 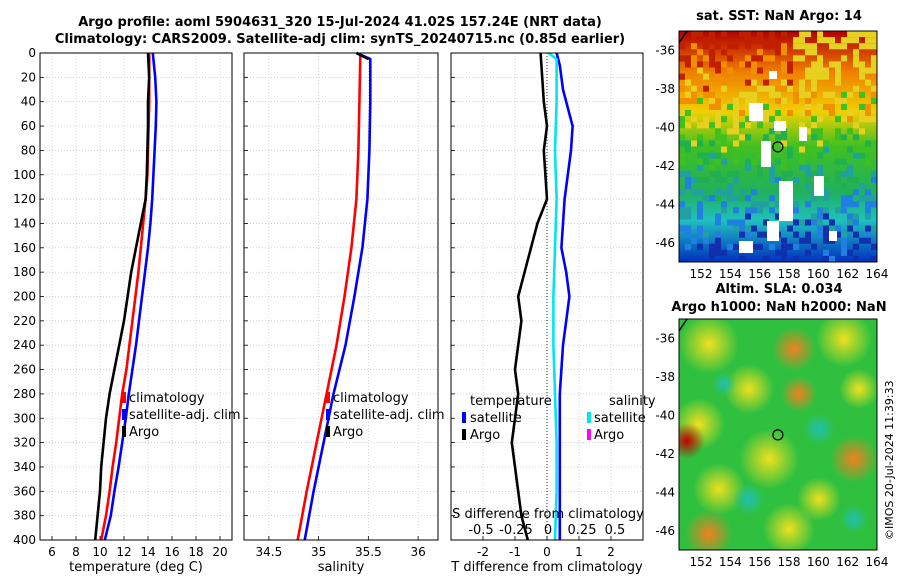 What do you see at coordinates (24, 491) in the screenshot?
I see `y-tick-label: 360` at bounding box center [24, 491].